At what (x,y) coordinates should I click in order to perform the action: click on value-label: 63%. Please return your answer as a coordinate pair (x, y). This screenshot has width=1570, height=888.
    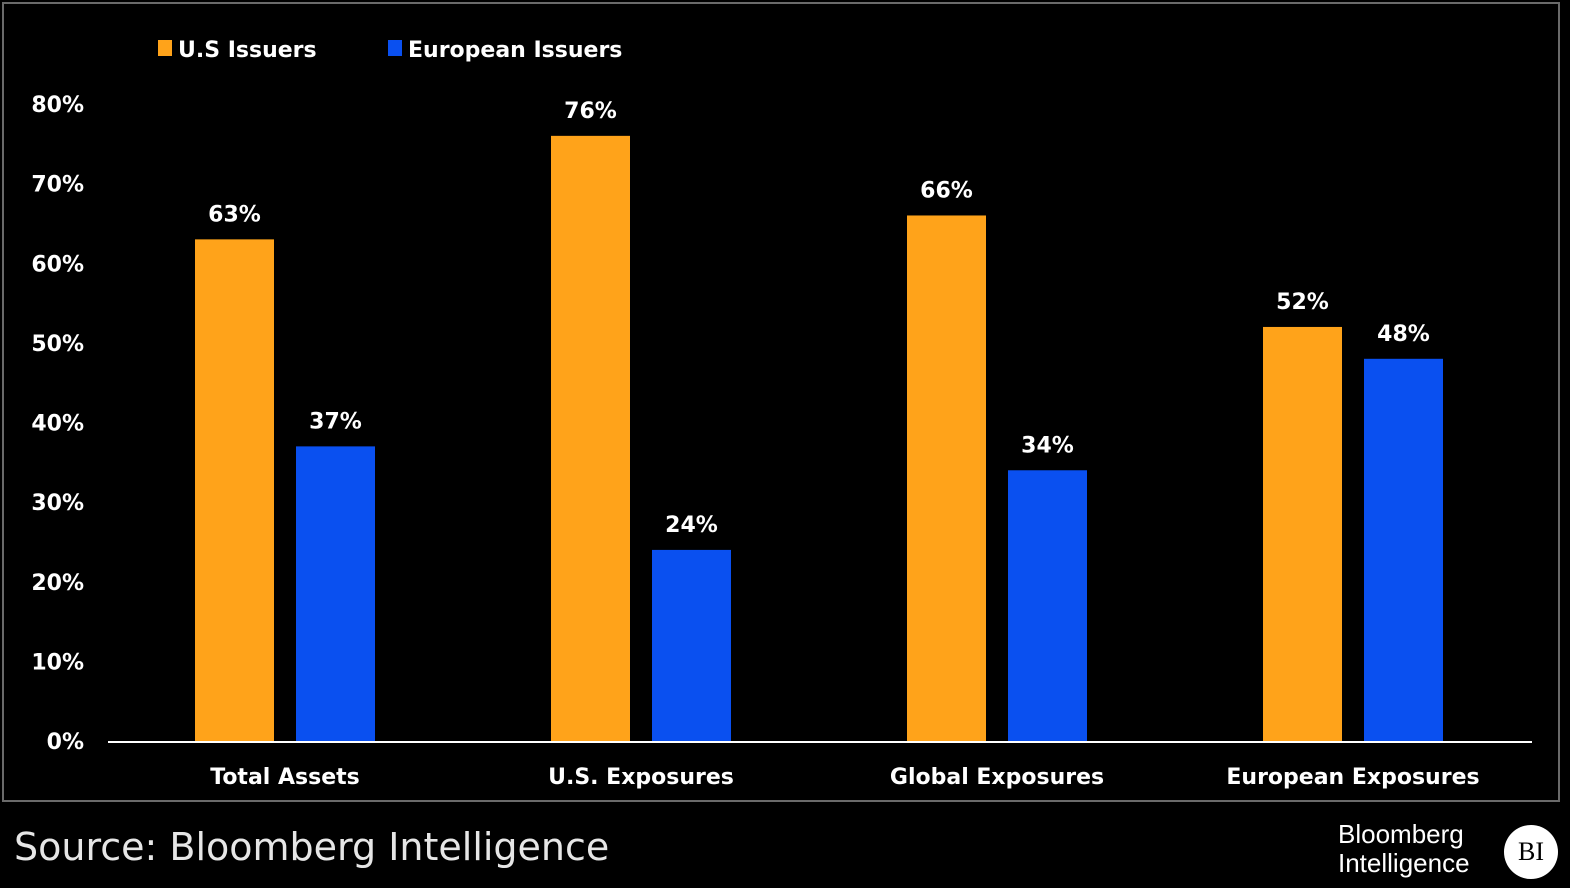
    Looking at the image, I should click on (234, 214).